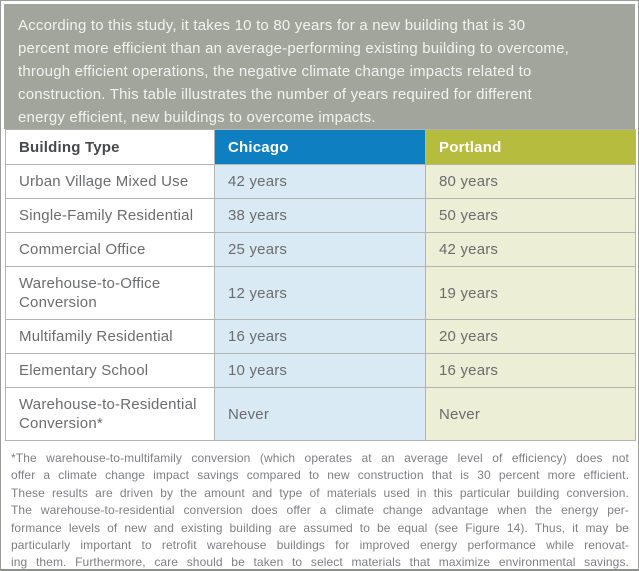  I want to click on building-type-cell: Single-Family Residential, so click(110, 215).